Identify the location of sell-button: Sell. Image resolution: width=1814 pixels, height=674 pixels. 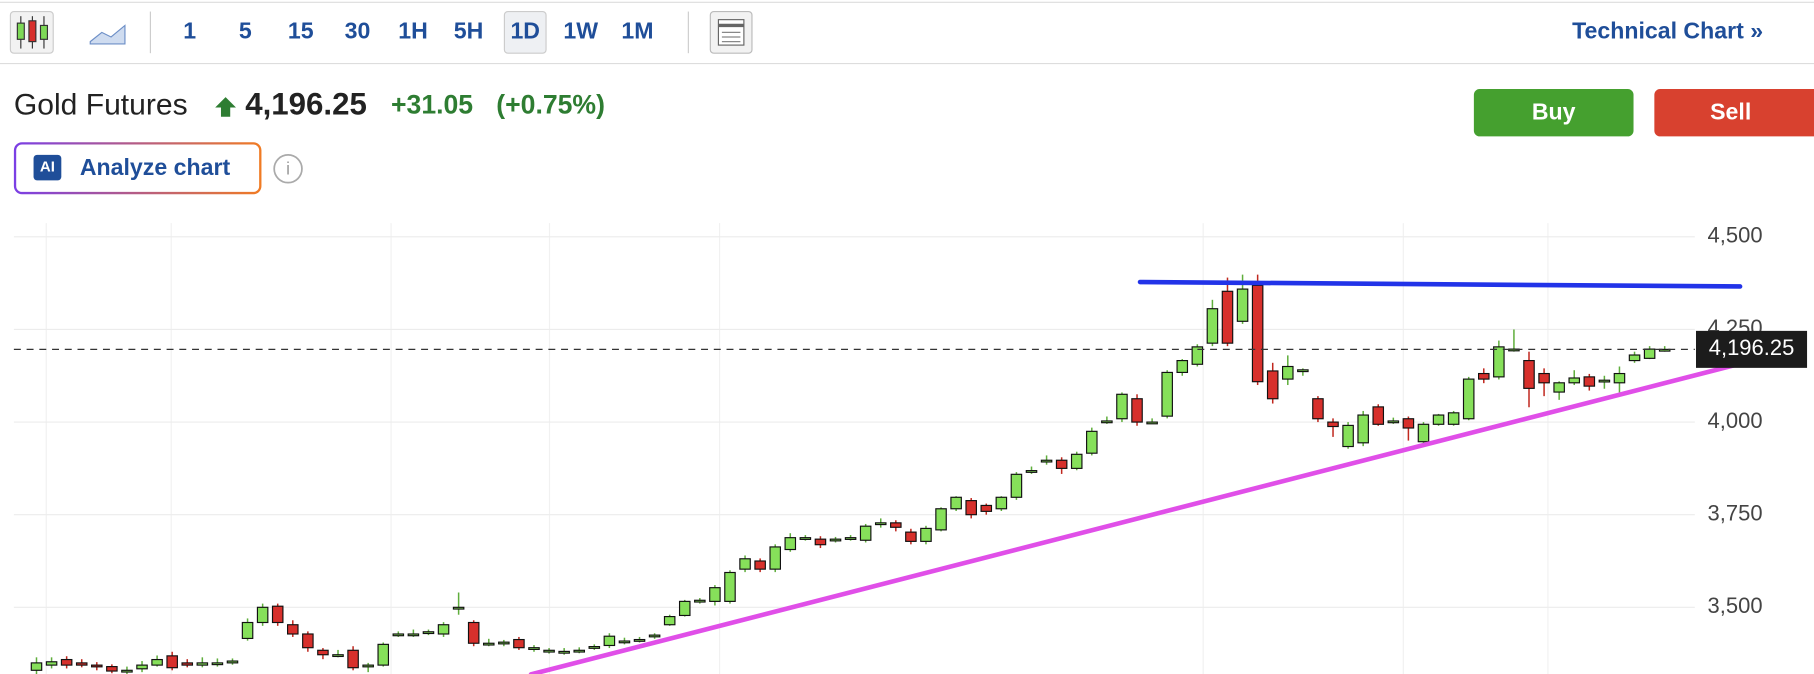
(1734, 113).